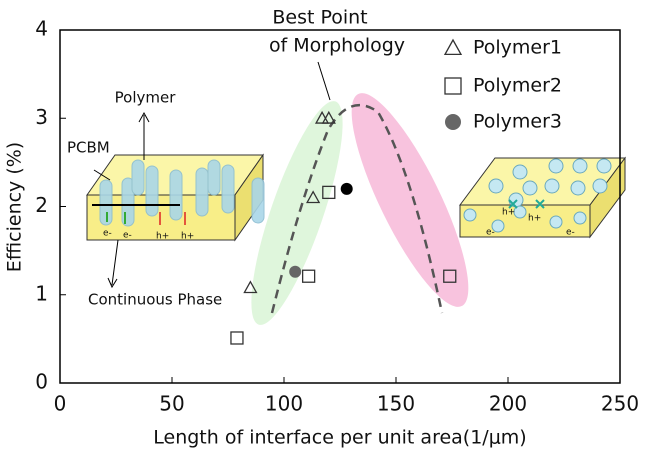  What do you see at coordinates (542, 197) in the screenshot?
I see `right-inset` at bounding box center [542, 197].